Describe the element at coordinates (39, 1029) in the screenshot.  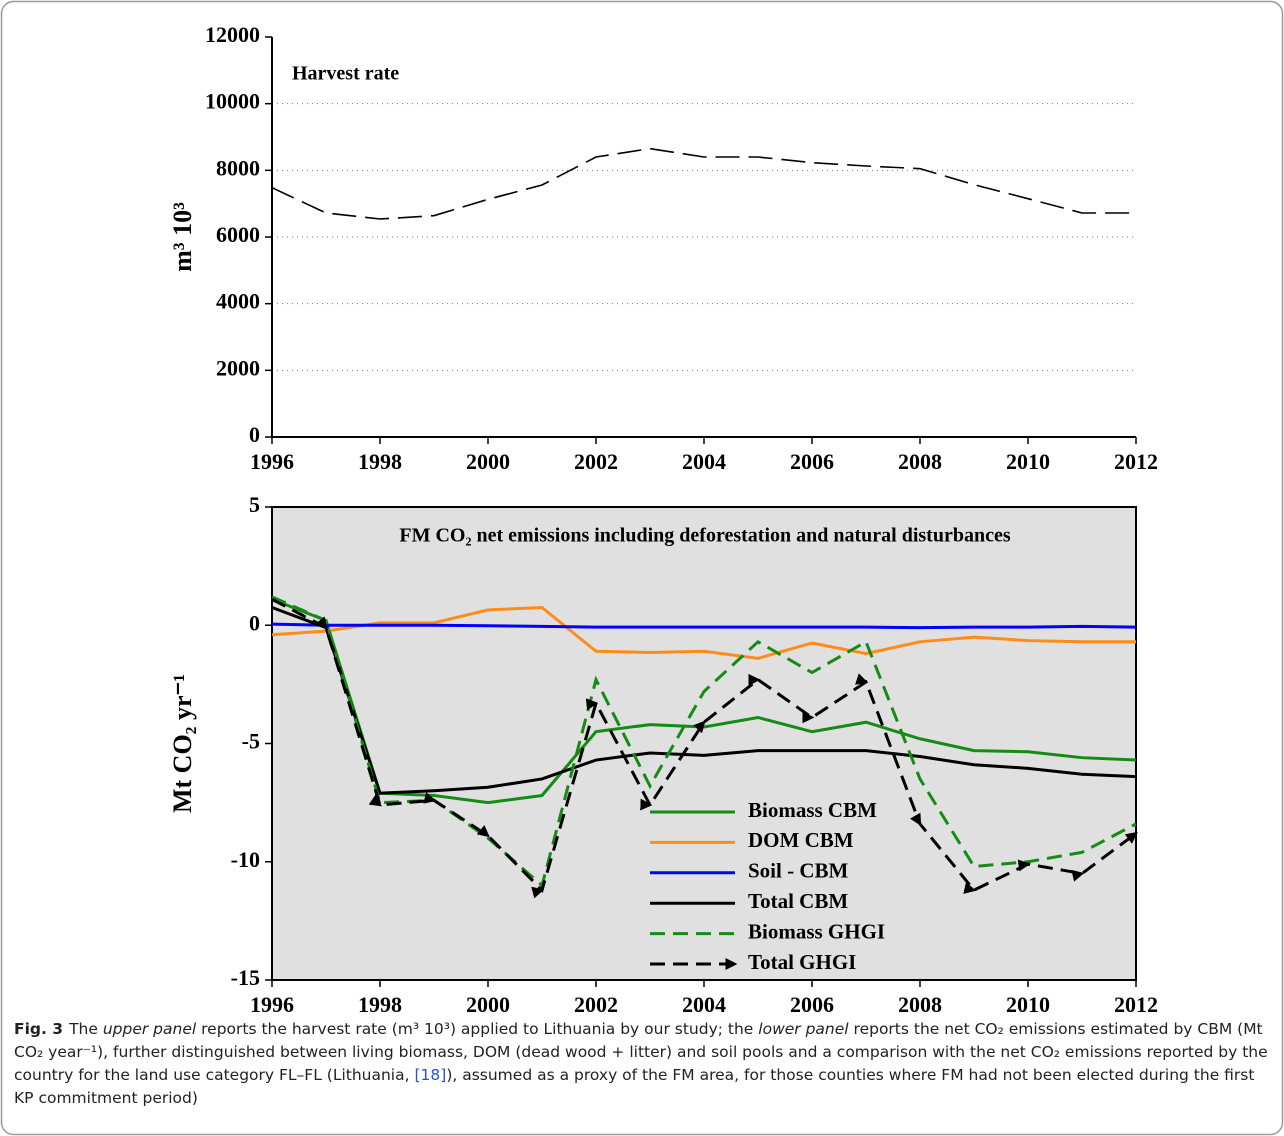
I see `caption-label: Fig. 3` at that location.